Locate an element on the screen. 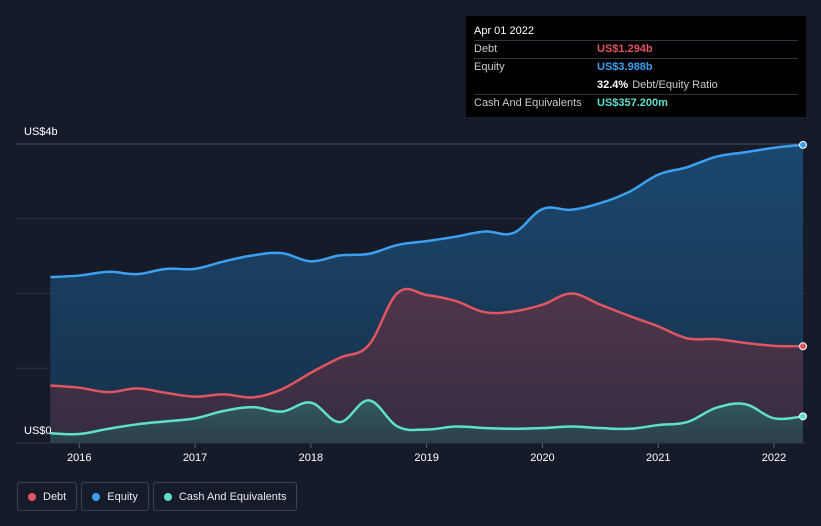 The height and width of the screenshot is (526, 821). tooltip-date: Apr 01 2022 is located at coordinates (504, 31).